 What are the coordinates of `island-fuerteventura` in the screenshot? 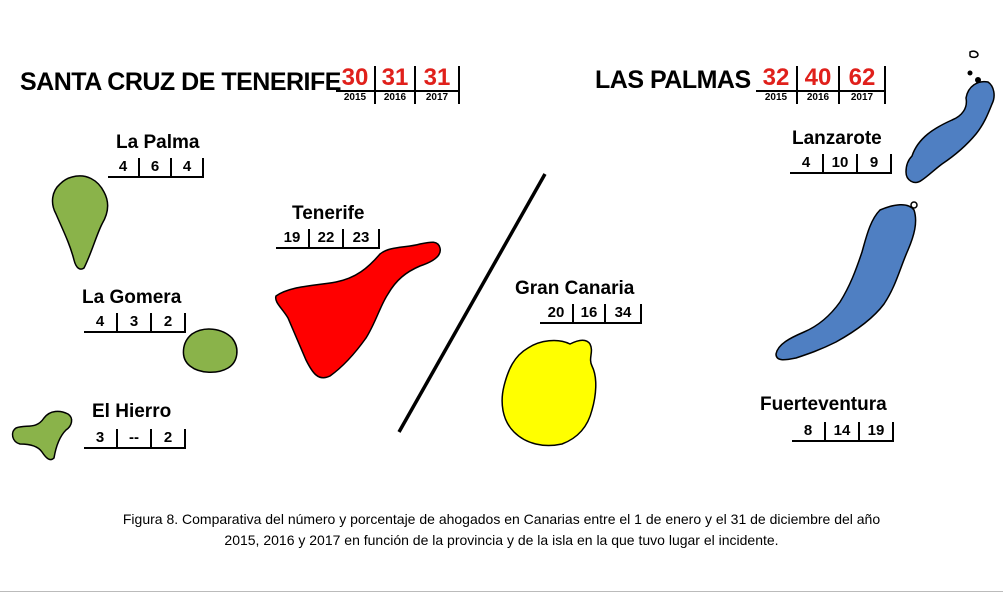 It's located at (846, 282).